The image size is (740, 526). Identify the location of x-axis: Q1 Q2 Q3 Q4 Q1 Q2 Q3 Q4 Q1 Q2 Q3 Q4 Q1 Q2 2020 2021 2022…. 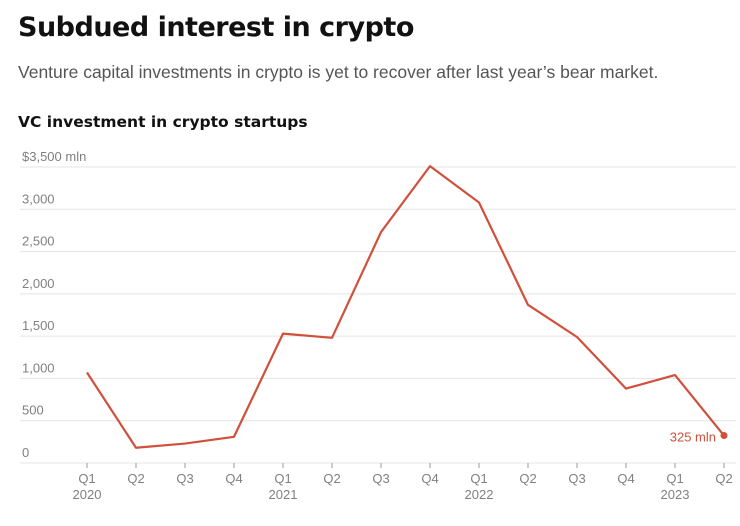
(403, 482).